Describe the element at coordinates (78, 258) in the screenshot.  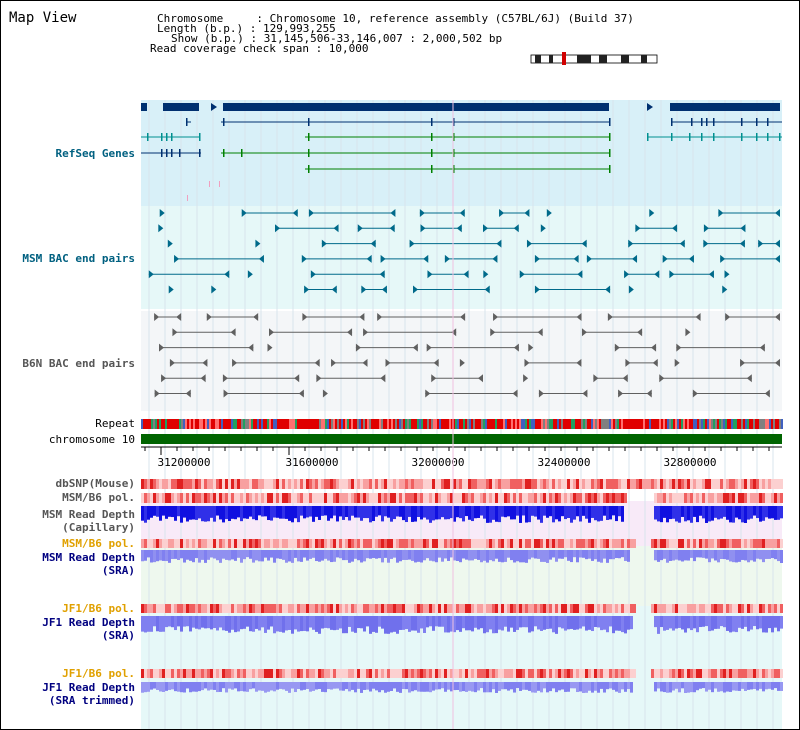
I see `track-label-msm-bac: MSM BAC end pairs` at that location.